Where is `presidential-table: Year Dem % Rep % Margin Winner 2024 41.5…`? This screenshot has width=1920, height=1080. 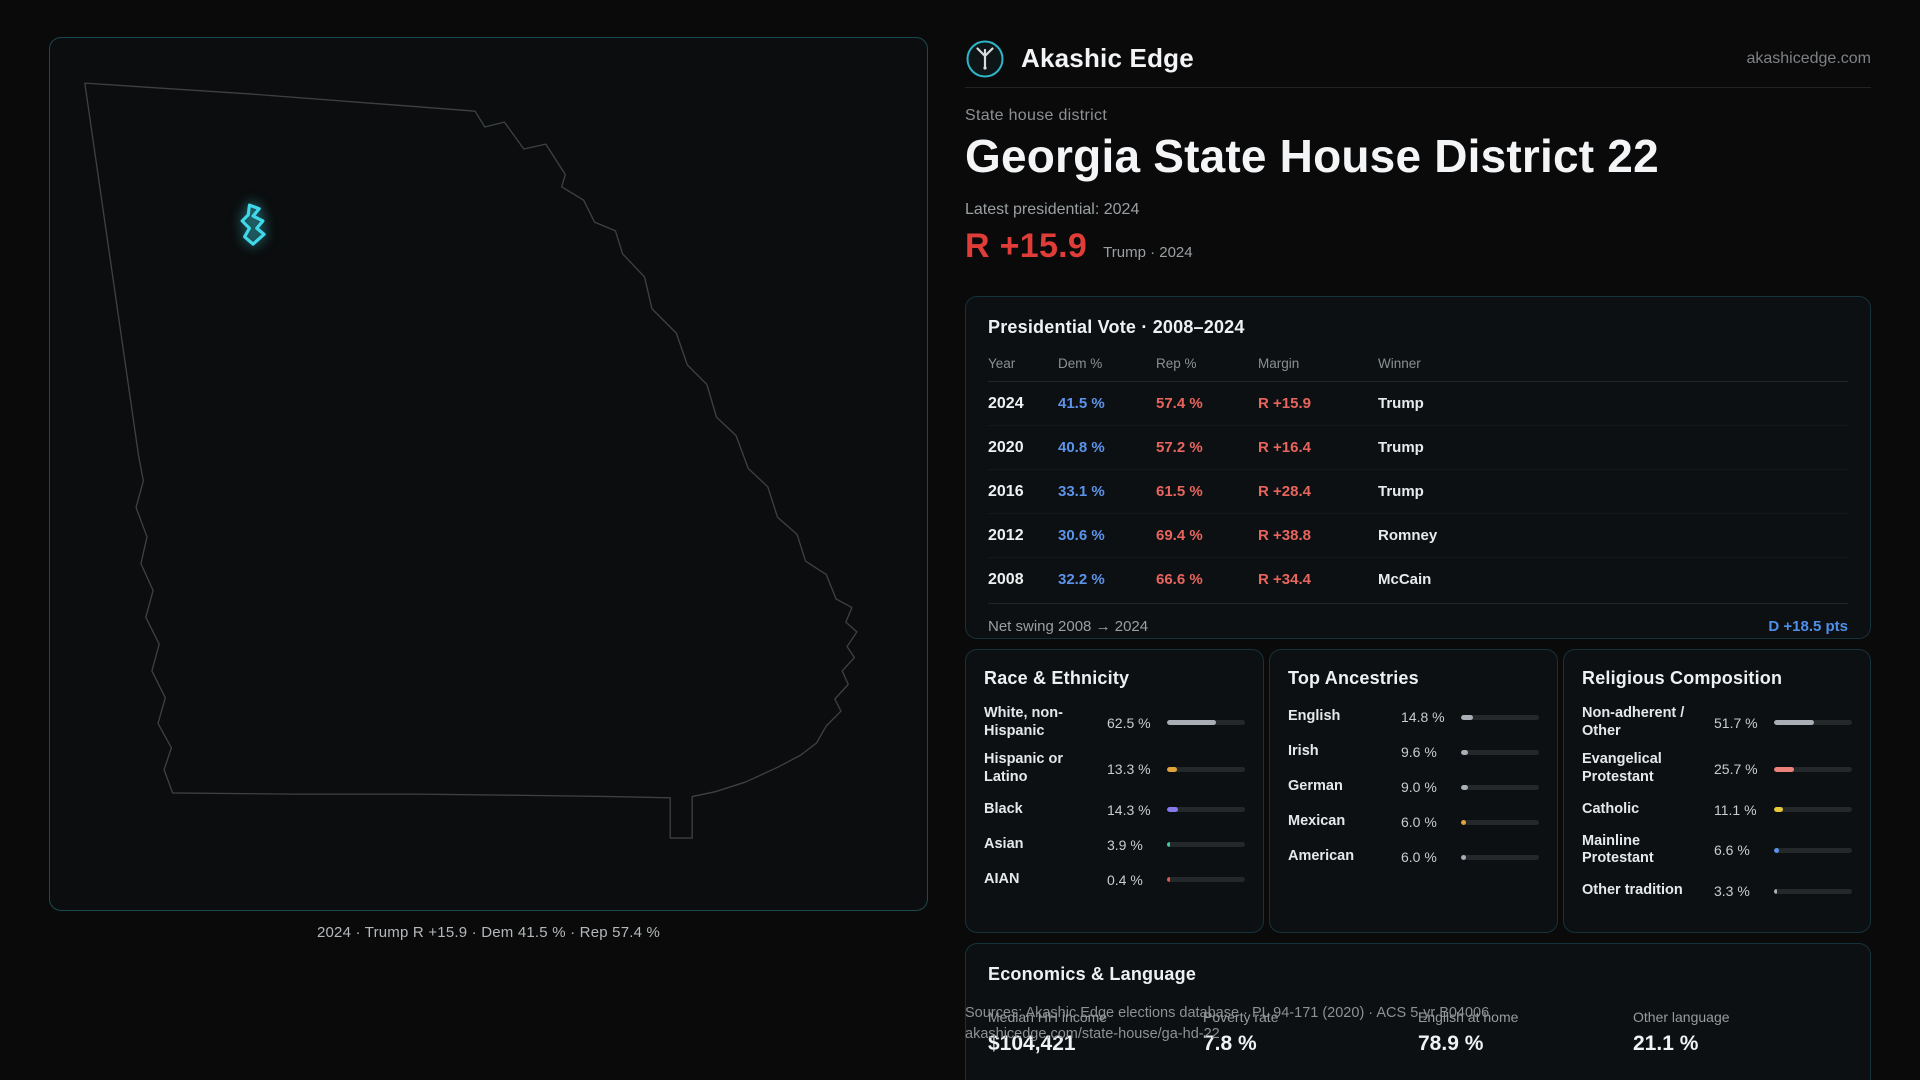 presidential-table: Year Dem % Rep % Margin Winner 2024 41.5… is located at coordinates (1418, 475).